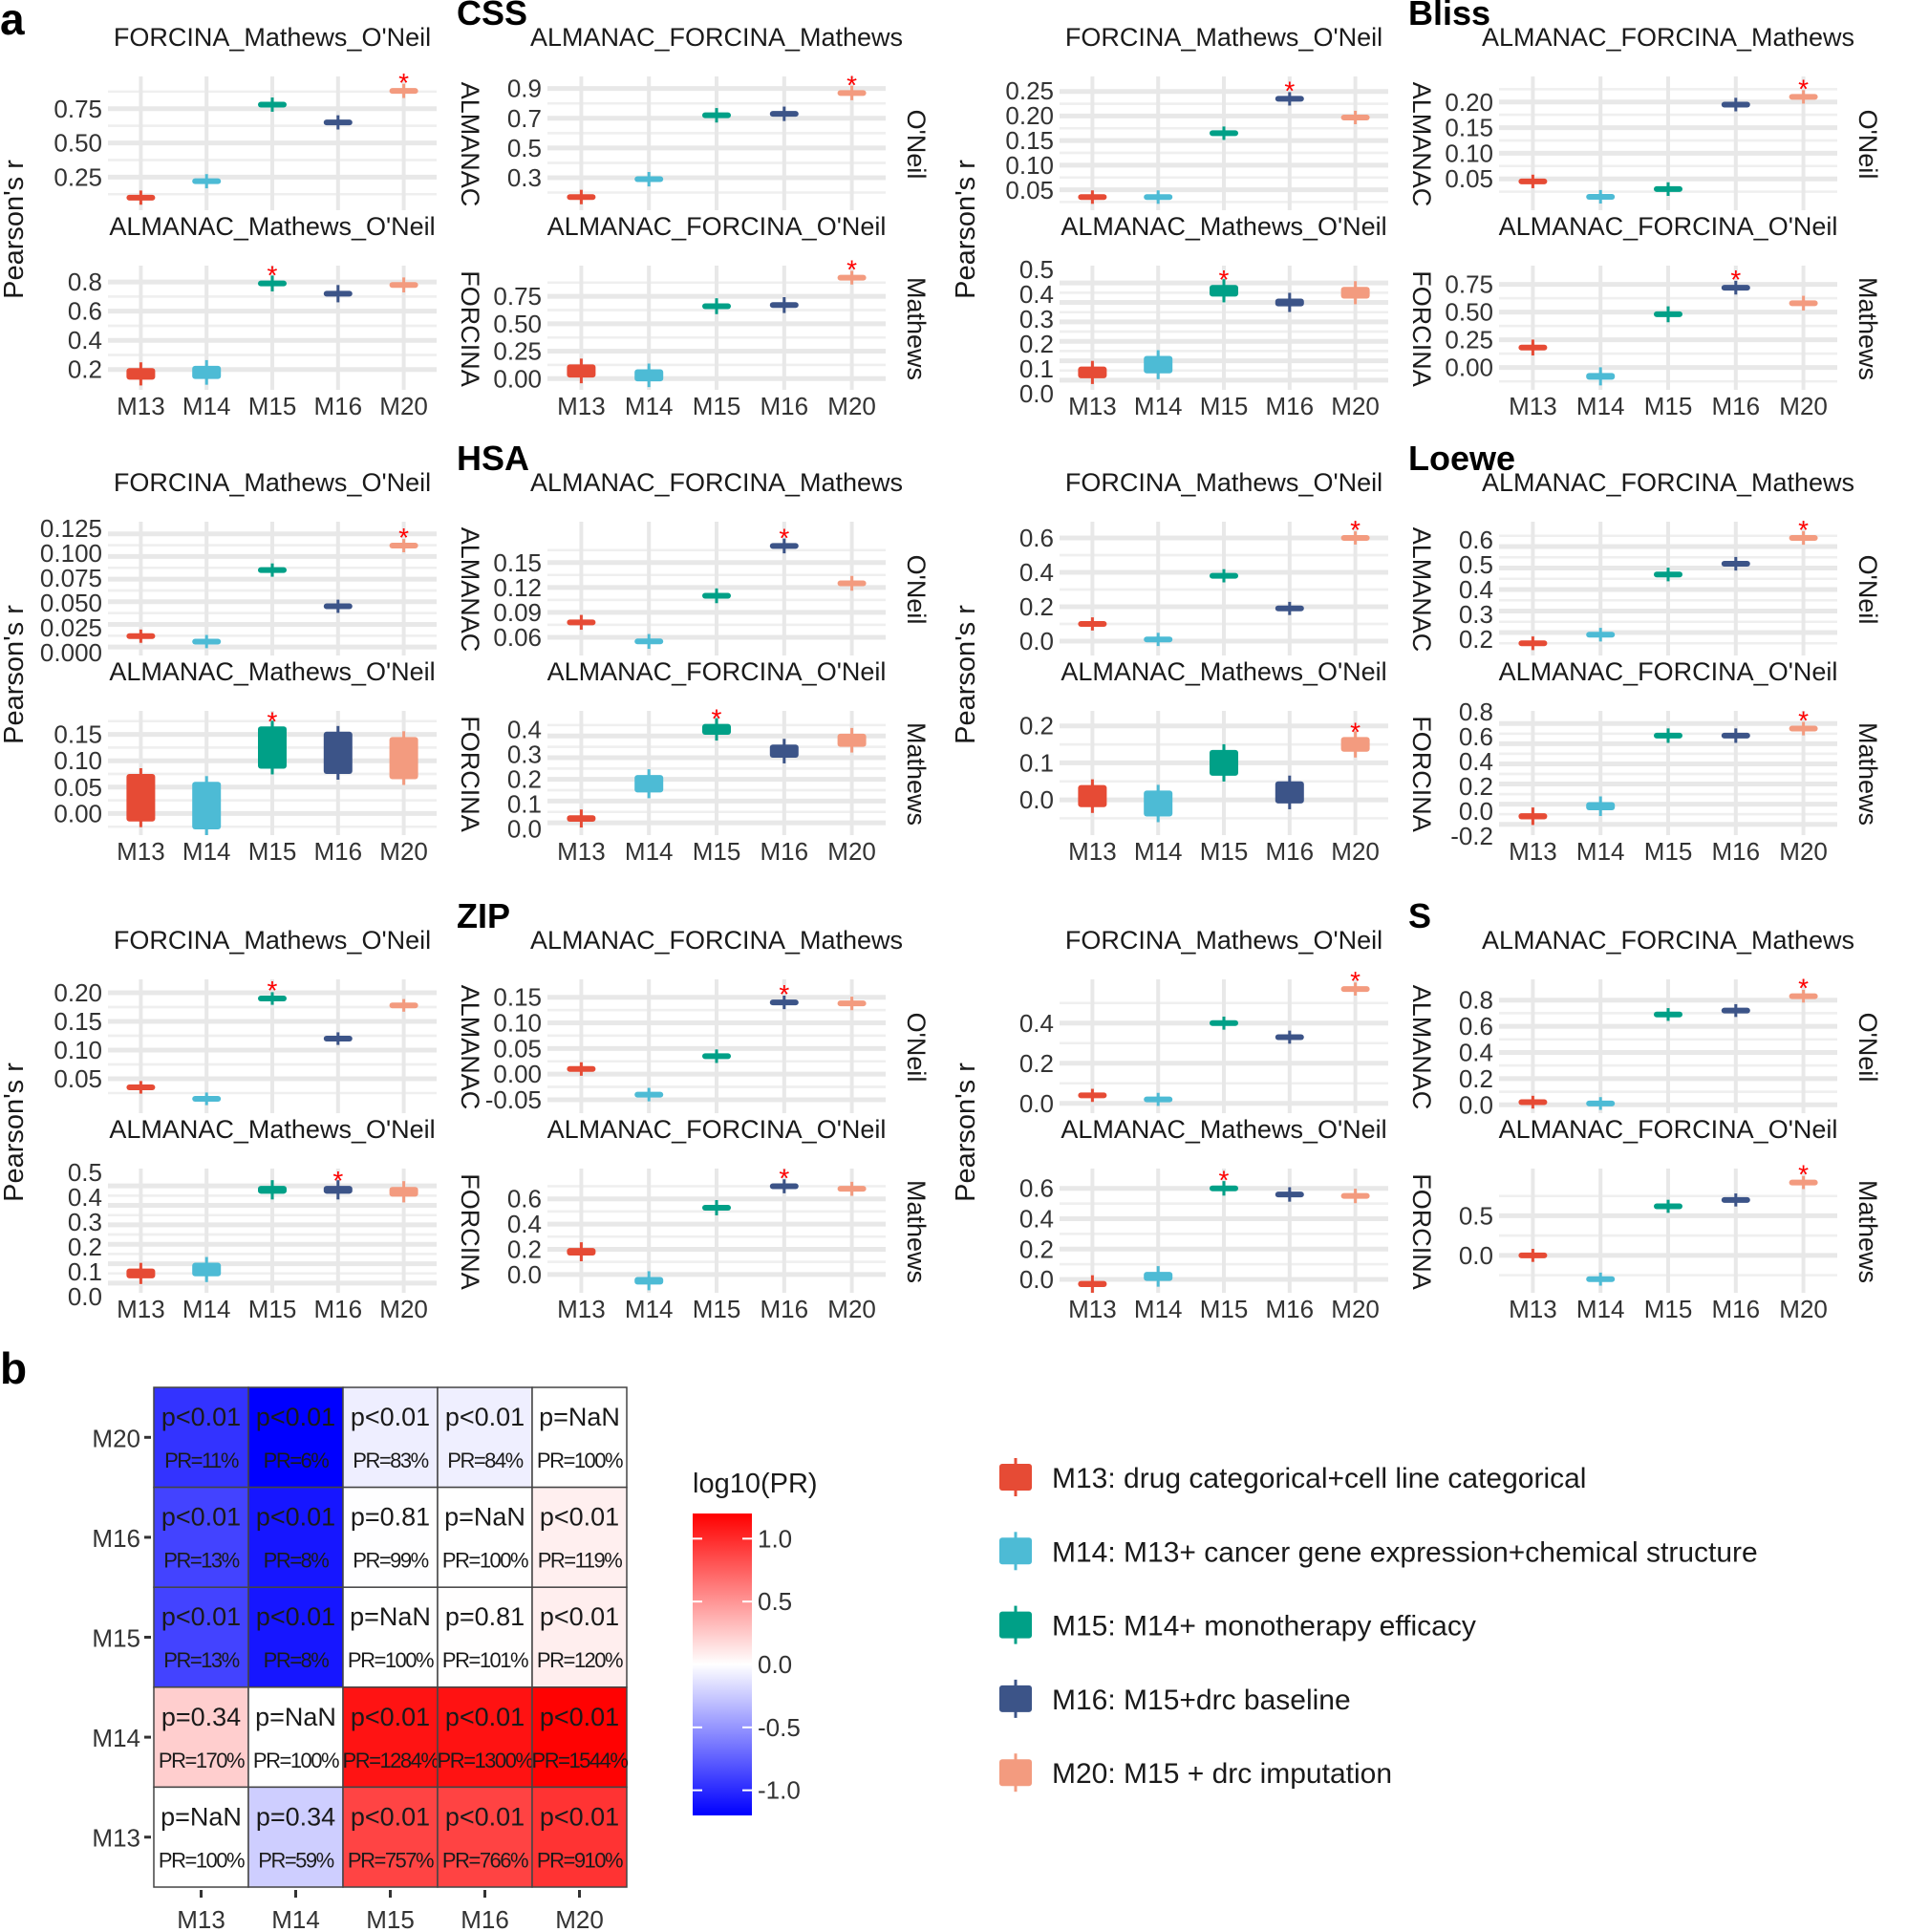 The image size is (1907, 1932). What do you see at coordinates (485, 1860) in the screenshot?
I see `cell-pr-value: PR=766%` at bounding box center [485, 1860].